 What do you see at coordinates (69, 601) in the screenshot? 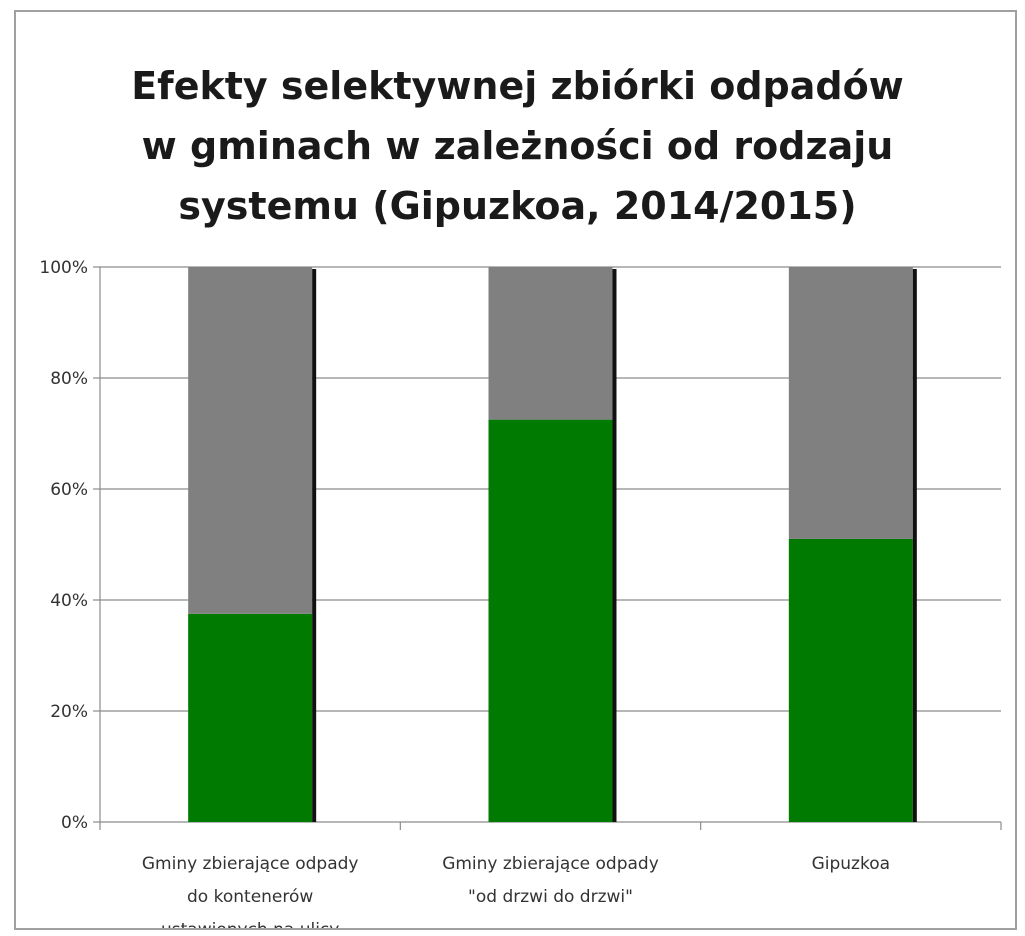
I see `y-tick-label: 40%` at bounding box center [69, 601].